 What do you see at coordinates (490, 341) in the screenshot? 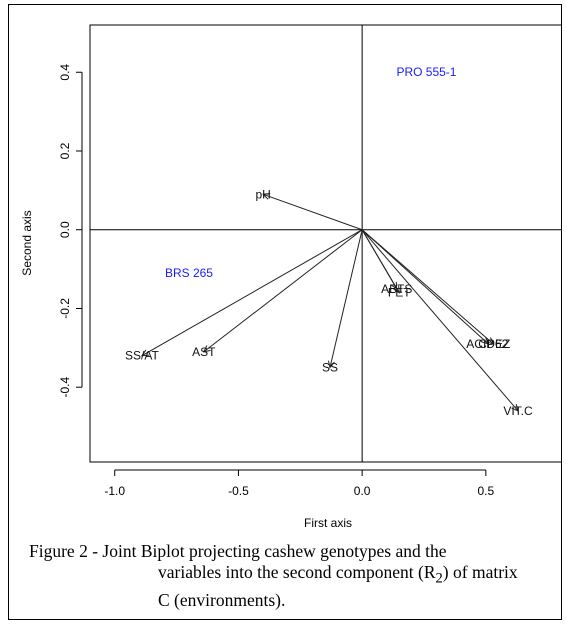
I see `arrowhead-cp62` at bounding box center [490, 341].